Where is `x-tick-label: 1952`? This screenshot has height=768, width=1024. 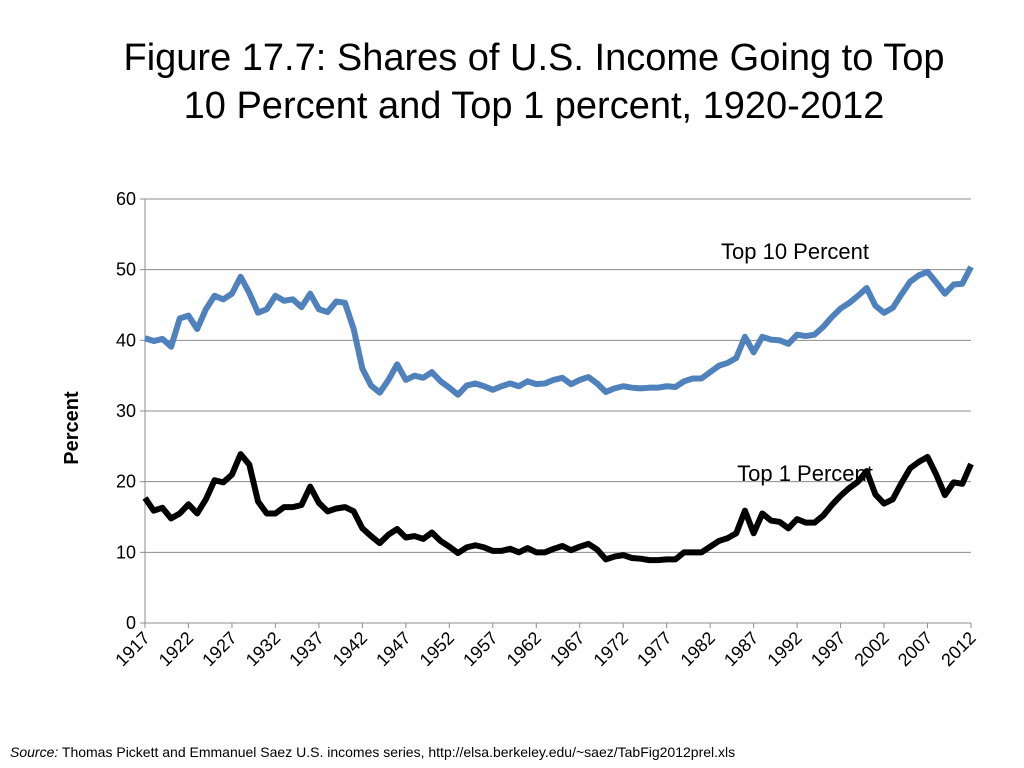 x-tick-label: 1952 is located at coordinates (437, 649).